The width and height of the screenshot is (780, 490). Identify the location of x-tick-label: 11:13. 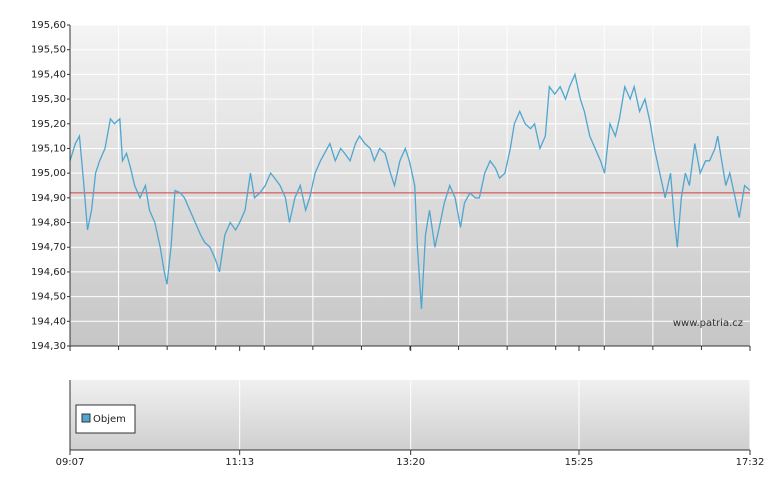
(239, 462).